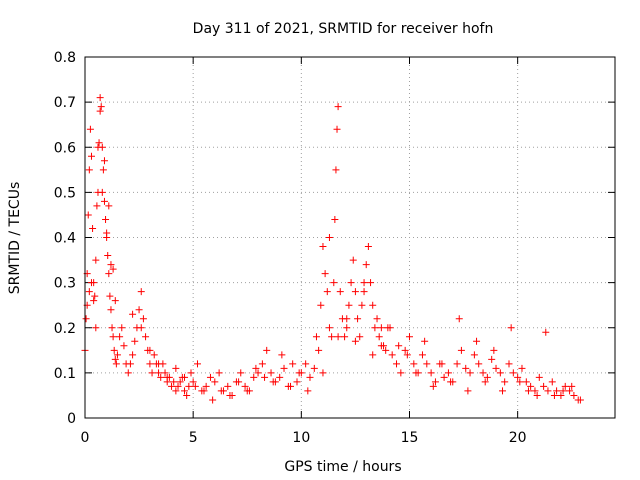  I want to click on y-tick-label: 0.8, so click(65, 58).